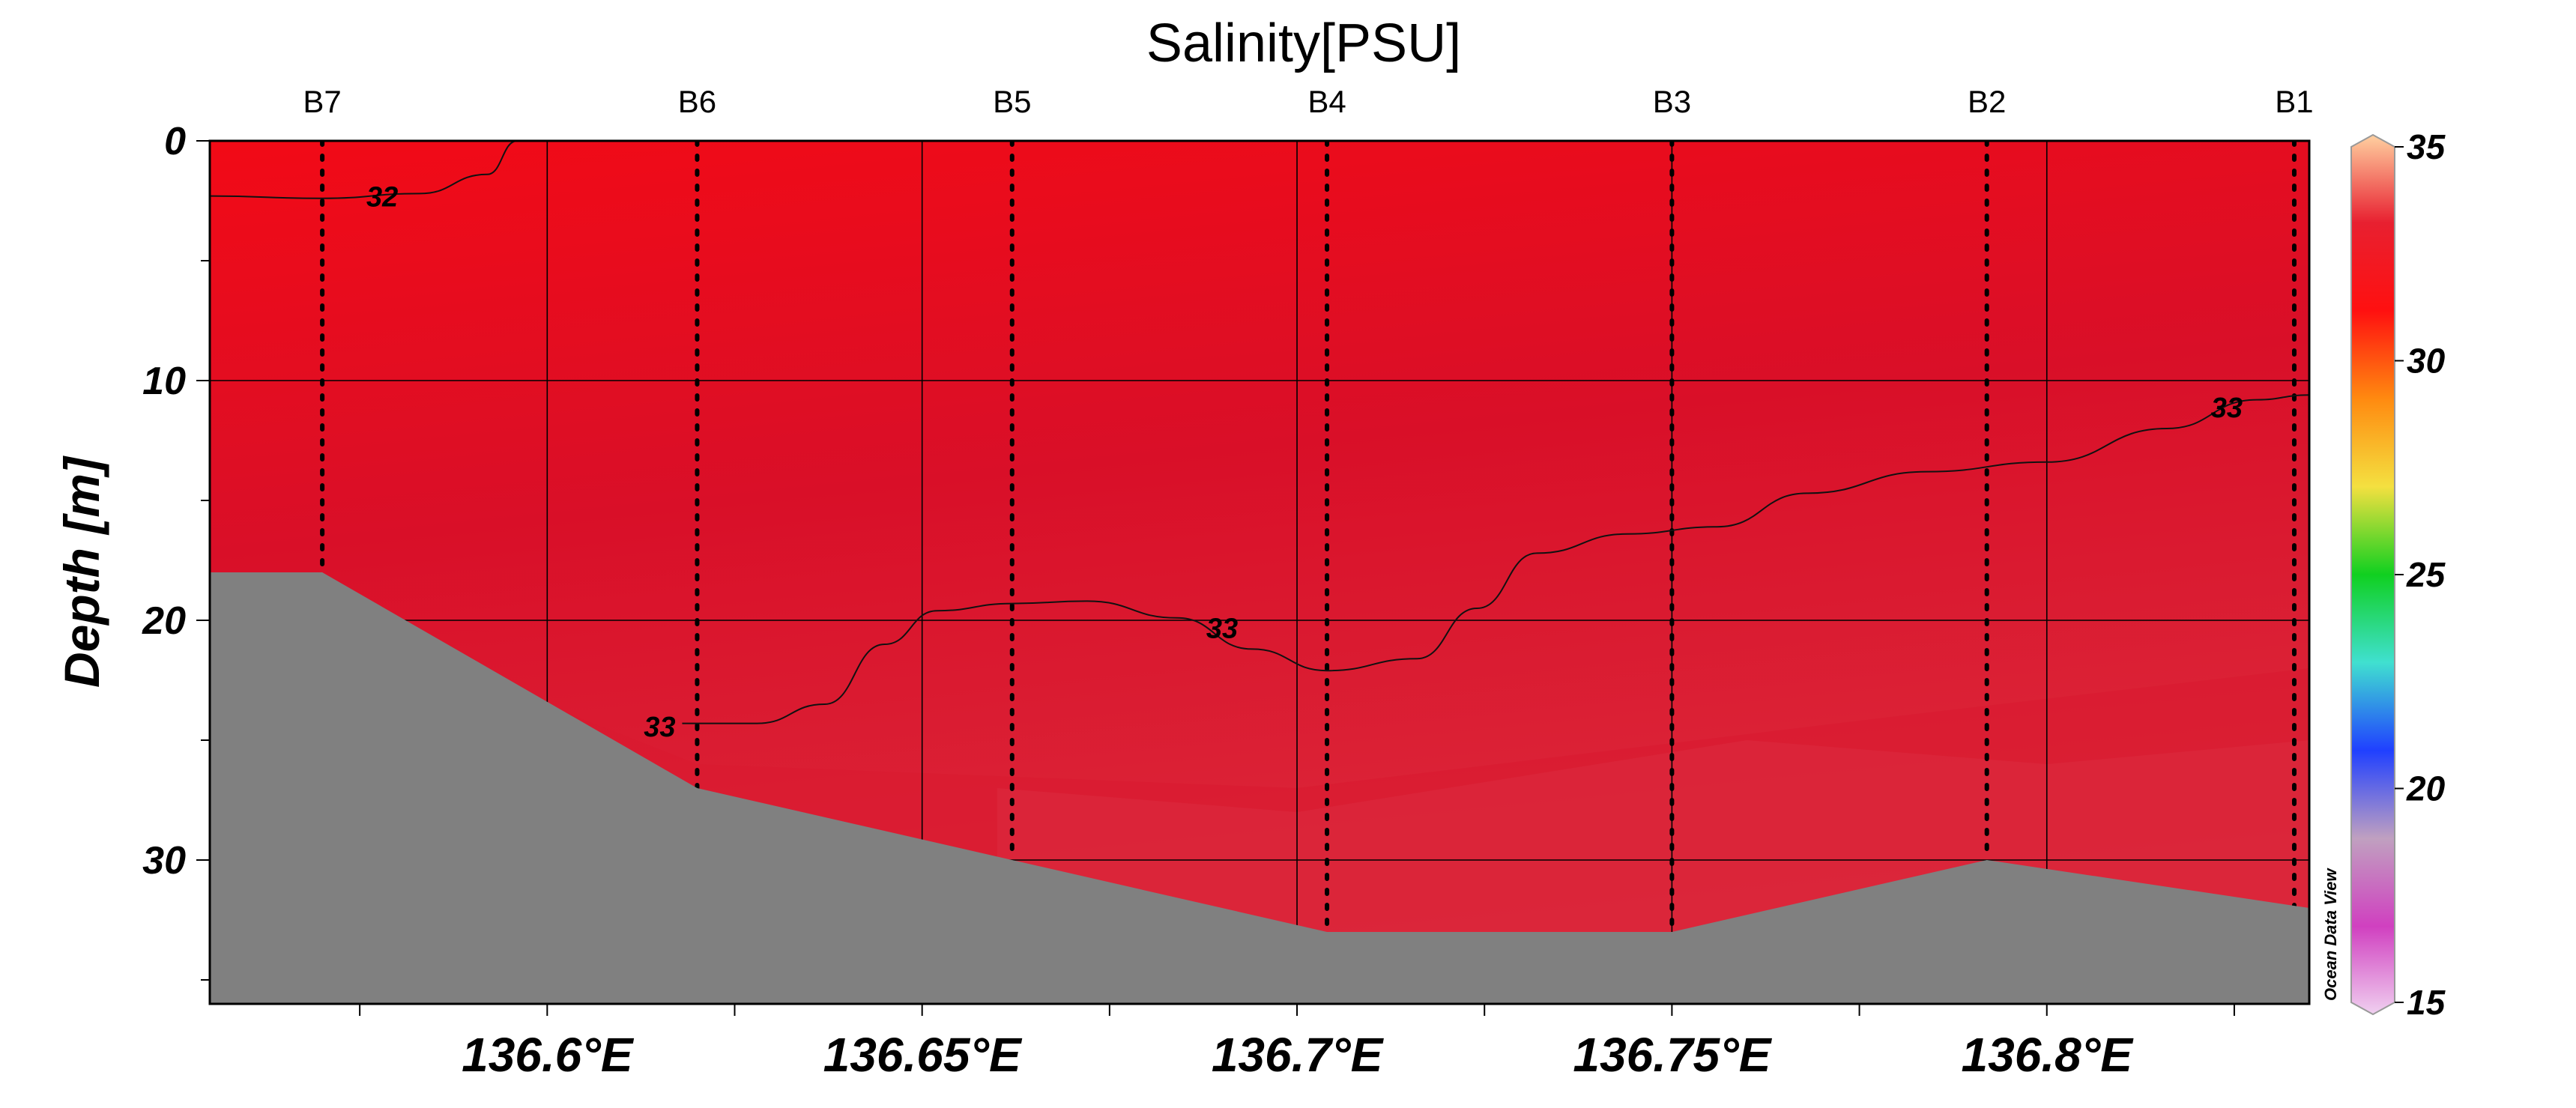 This screenshot has width=2576, height=1108. What do you see at coordinates (164, 621) in the screenshot?
I see `y-tick-label: 20` at bounding box center [164, 621].